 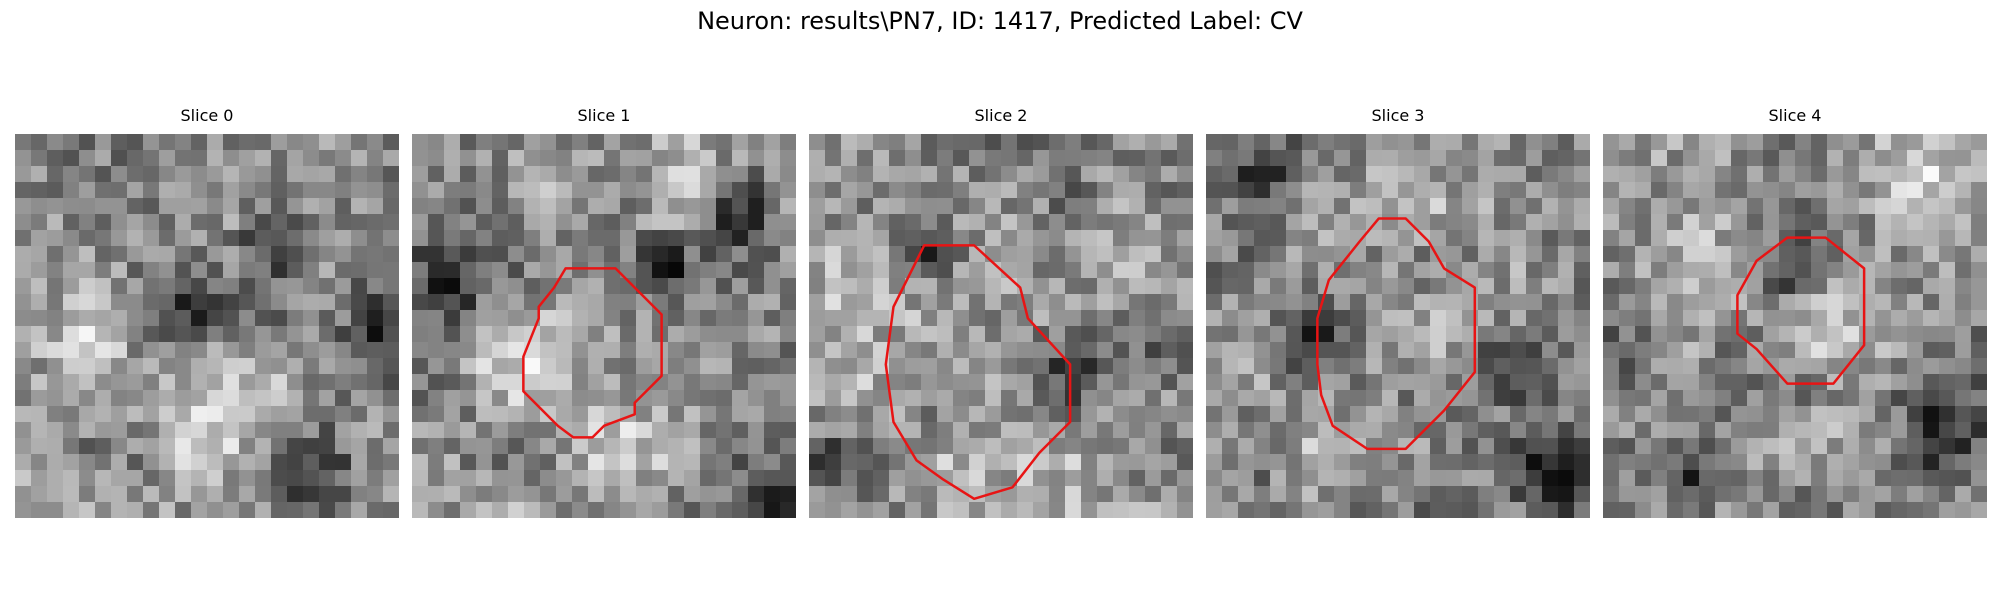 I want to click on roi-contour, so click(x=978, y=372).